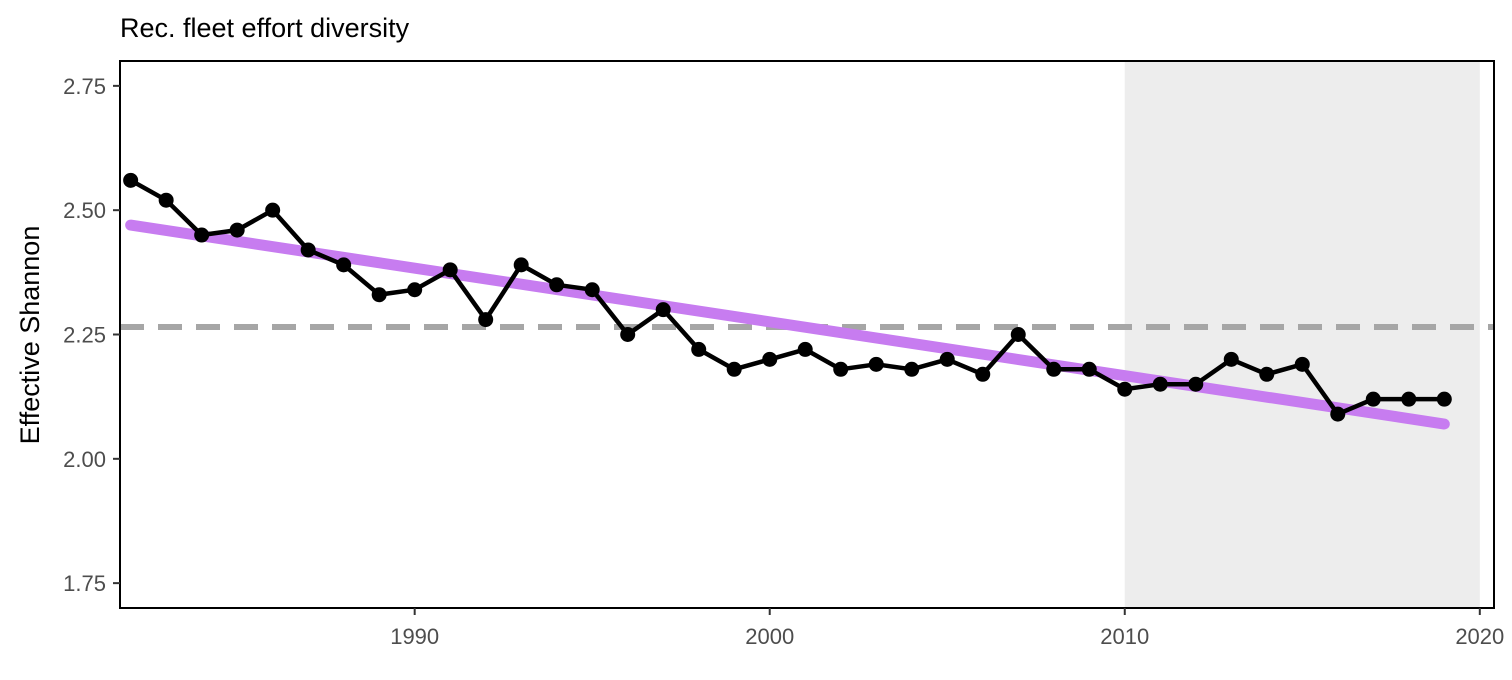 The image size is (1512, 680). What do you see at coordinates (84, 210) in the screenshot?
I see `y-tick-label: 2.50` at bounding box center [84, 210].